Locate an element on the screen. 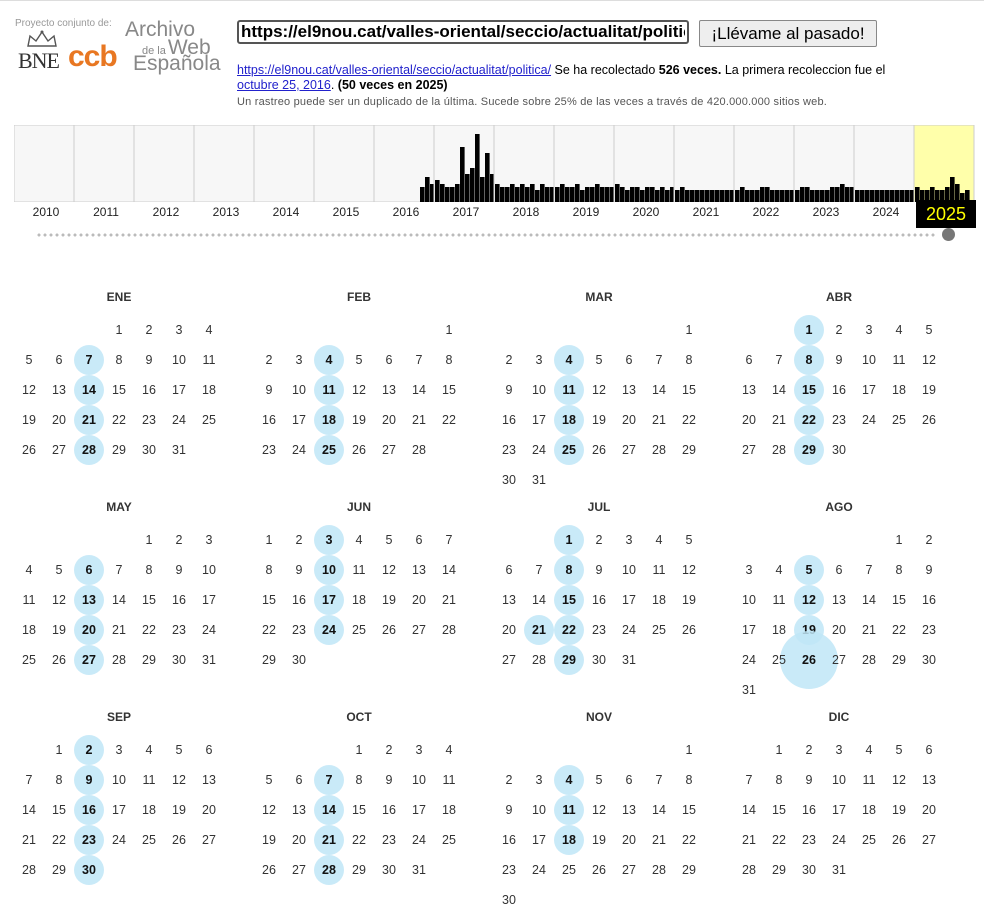 The height and width of the screenshot is (918, 984). year-label-2013: 2013 is located at coordinates (226, 212).